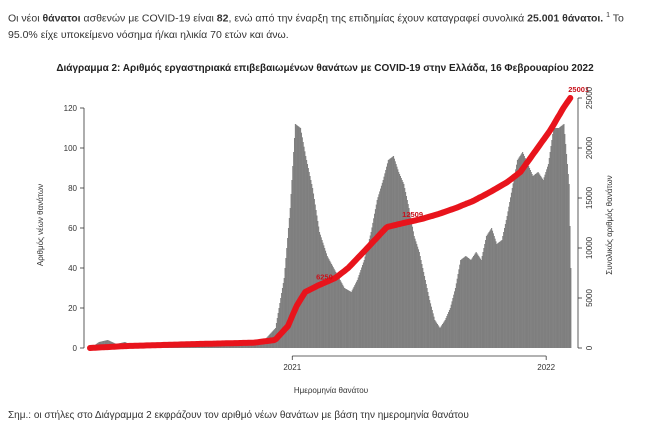  Describe the element at coordinates (72, 268) in the screenshot. I see `left-y-tick-label: 40` at that location.